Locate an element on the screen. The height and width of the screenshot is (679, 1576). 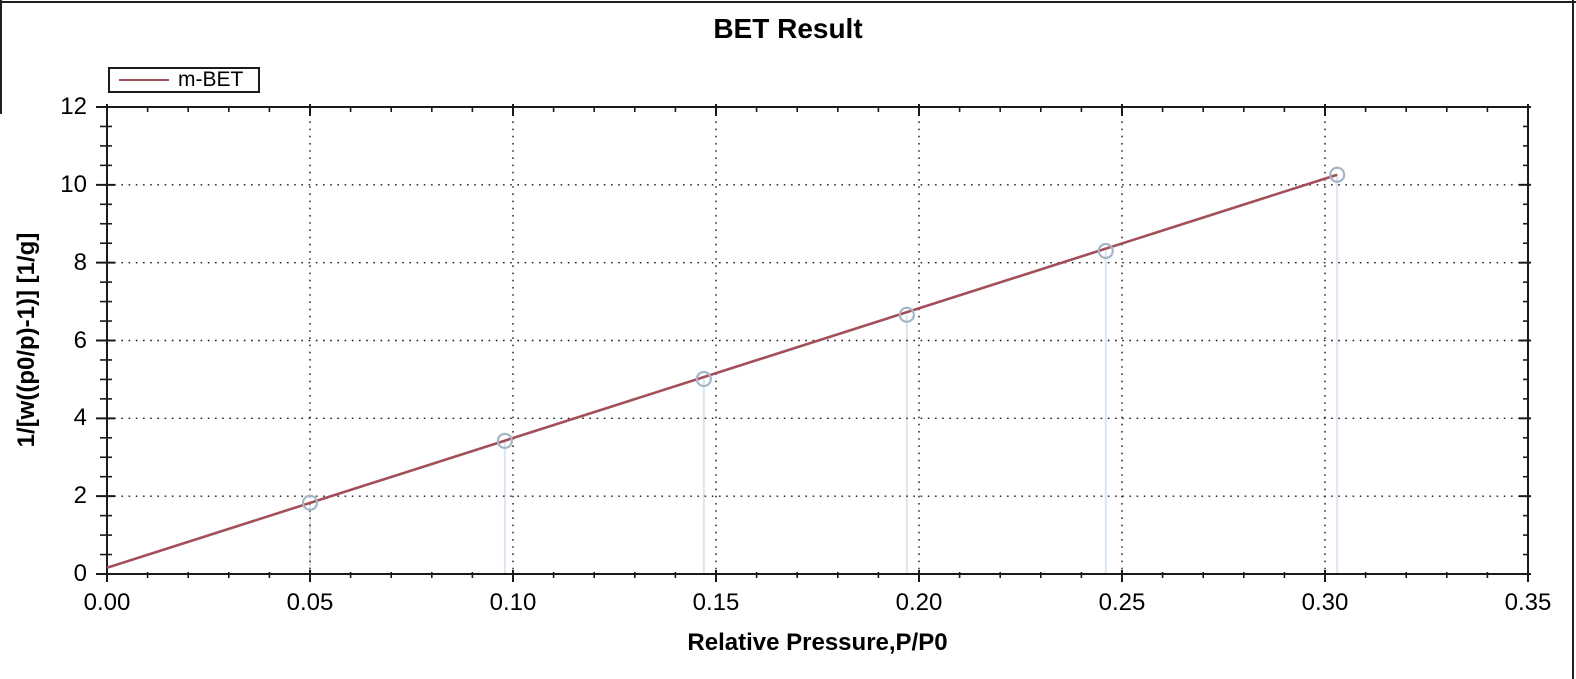
x-tick-label: 0.10 is located at coordinates (513, 602).